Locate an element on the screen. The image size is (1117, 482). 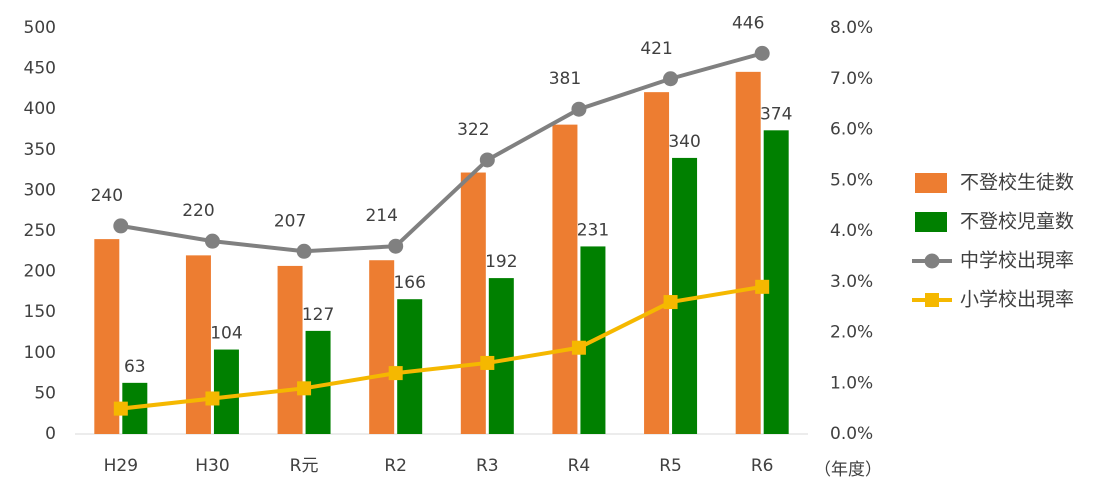
data-label: 127 is located at coordinates (318, 315).